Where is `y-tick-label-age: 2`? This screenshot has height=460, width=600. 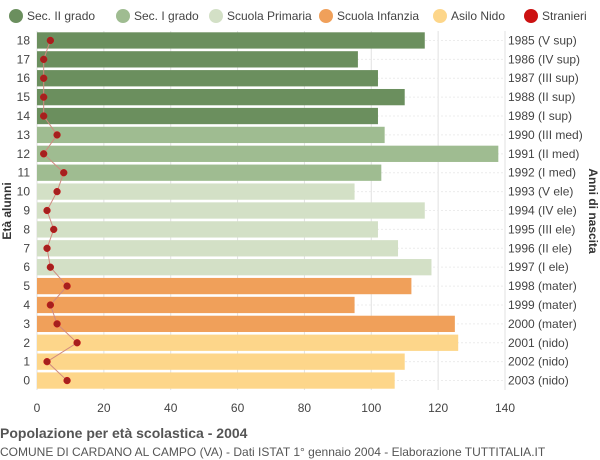 y-tick-label-age: 2 is located at coordinates (26, 343).